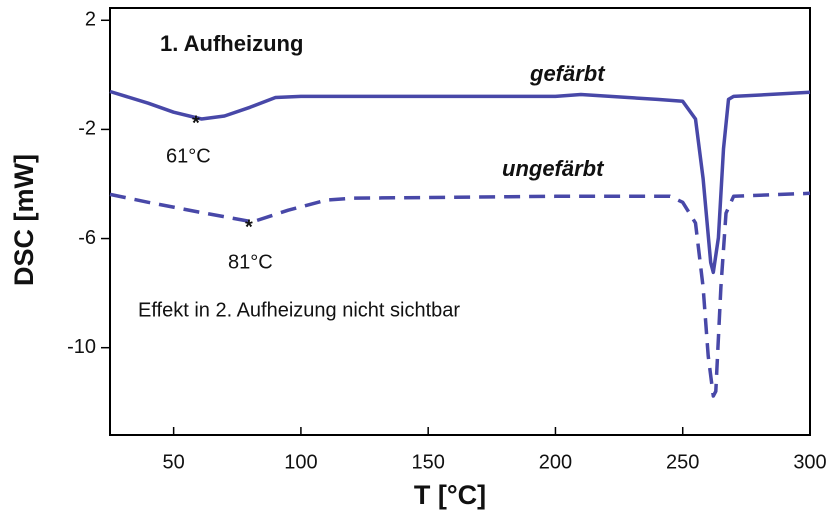  Describe the element at coordinates (553, 168) in the screenshot. I see `series-label: ungefärbt` at that location.